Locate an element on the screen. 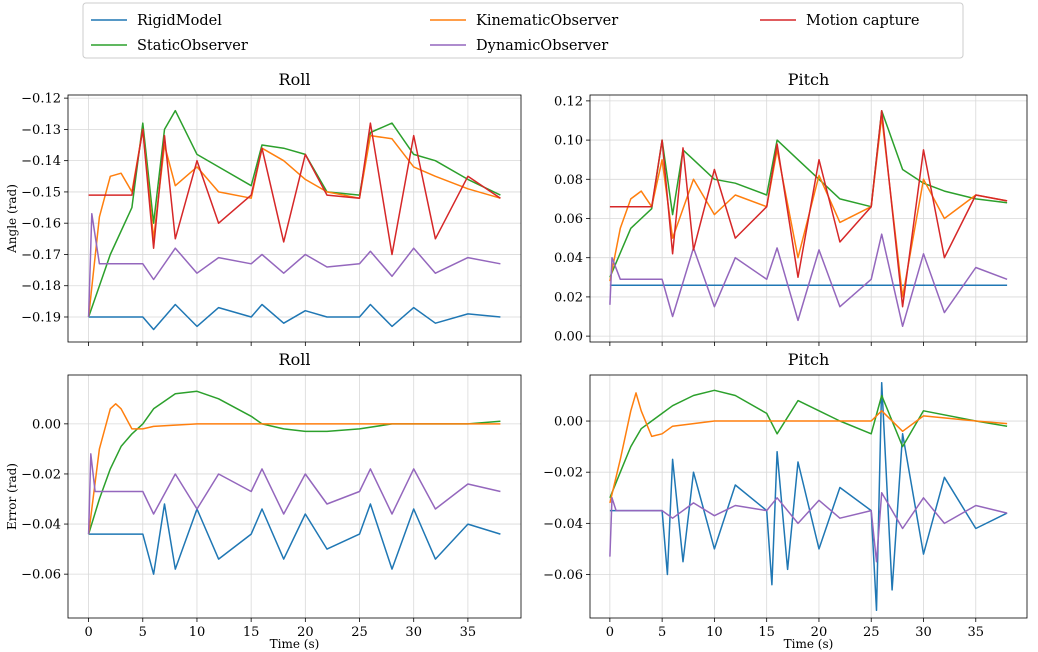 The width and height of the screenshot is (1038, 652). y-axis-label: Angle (rad) is located at coordinates (12, 219).